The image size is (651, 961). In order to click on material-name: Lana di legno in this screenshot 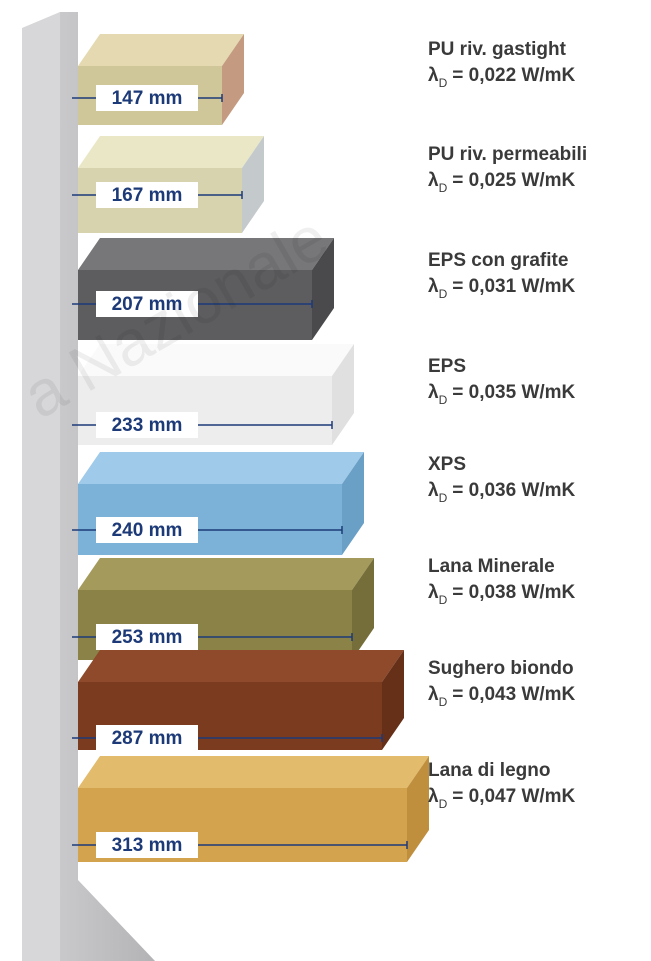, I will do `click(489, 770)`.